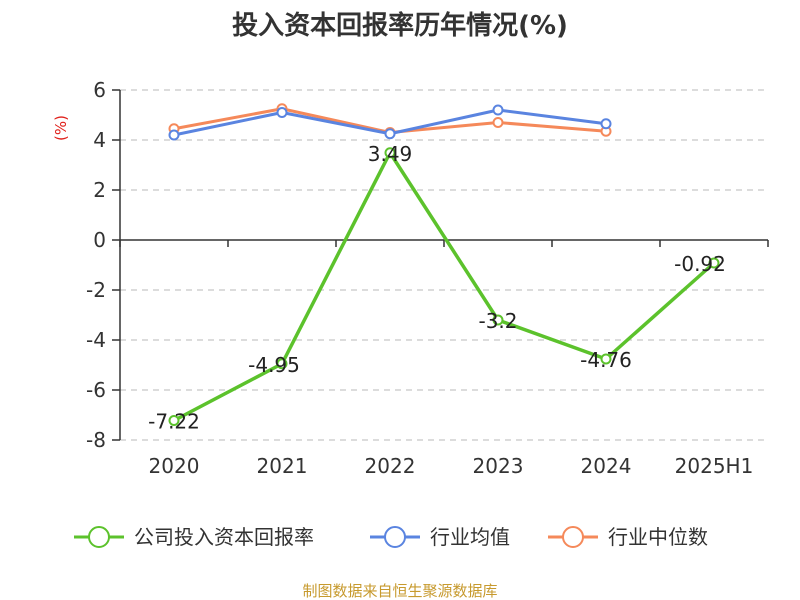 This screenshot has width=800, height=600. Describe the element at coordinates (96, 390) in the screenshot. I see `y-tick-label: -6` at that location.